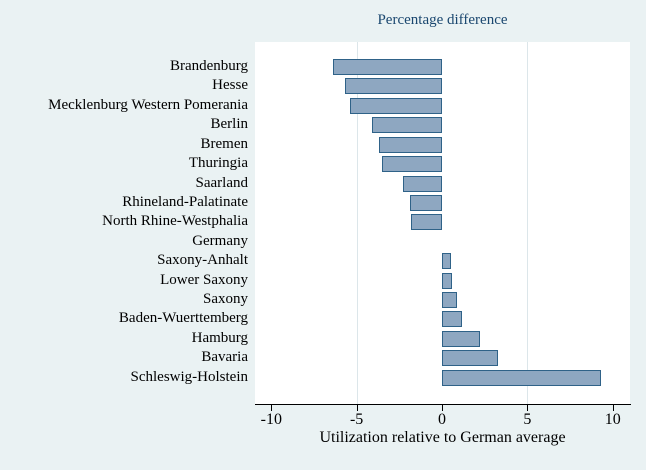 Image resolution: width=646 pixels, height=470 pixels. I want to click on bar-mecklenburg-western-pomerania, so click(395, 105).